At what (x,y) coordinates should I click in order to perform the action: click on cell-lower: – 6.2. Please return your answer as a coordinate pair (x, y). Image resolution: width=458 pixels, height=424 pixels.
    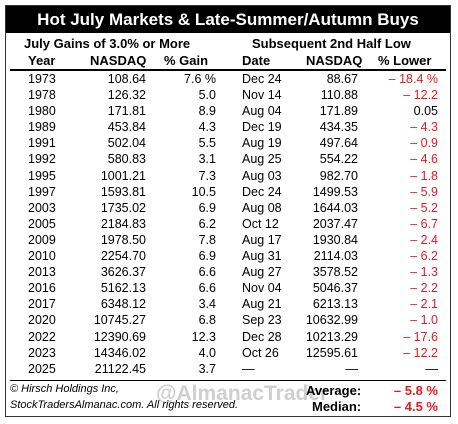
    Looking at the image, I should click on (424, 256).